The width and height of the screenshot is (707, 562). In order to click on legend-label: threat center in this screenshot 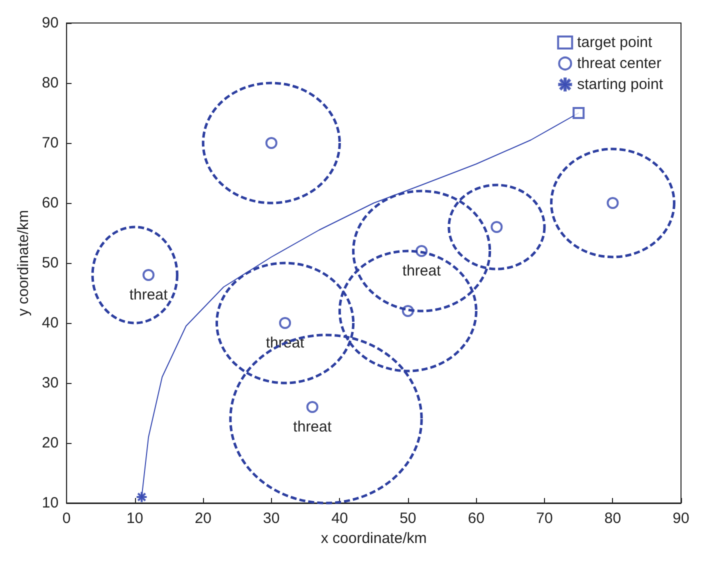, I will do `click(619, 63)`.